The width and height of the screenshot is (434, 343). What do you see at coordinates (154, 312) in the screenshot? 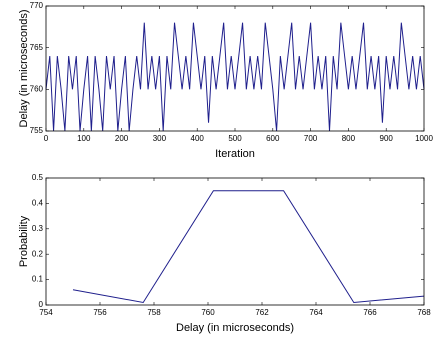
I see `x-tick-label: 758` at bounding box center [154, 312].